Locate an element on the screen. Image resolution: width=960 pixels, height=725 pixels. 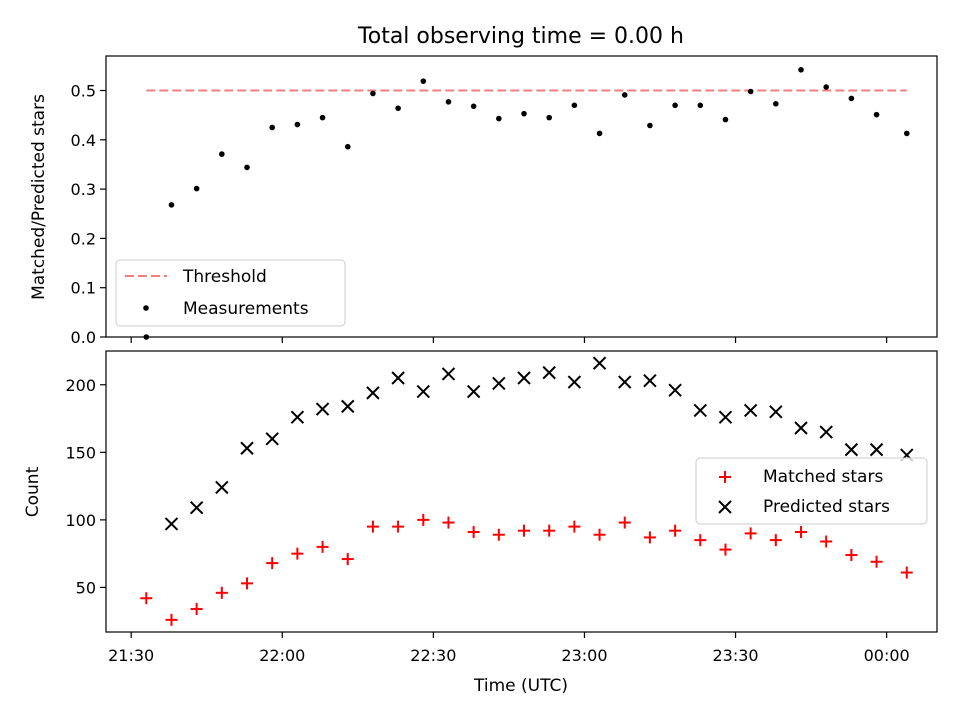
bottom-x-tick-label-5: 00:00 is located at coordinates (887, 655).